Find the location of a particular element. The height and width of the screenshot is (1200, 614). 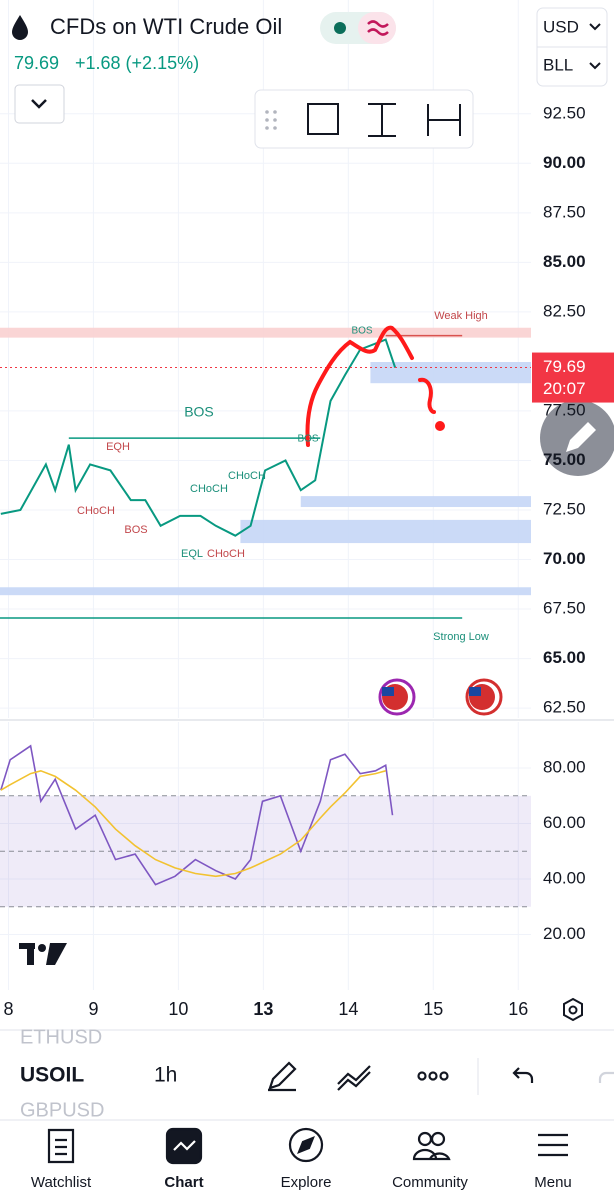

nav-label: Watchlist is located at coordinates (61, 1182).